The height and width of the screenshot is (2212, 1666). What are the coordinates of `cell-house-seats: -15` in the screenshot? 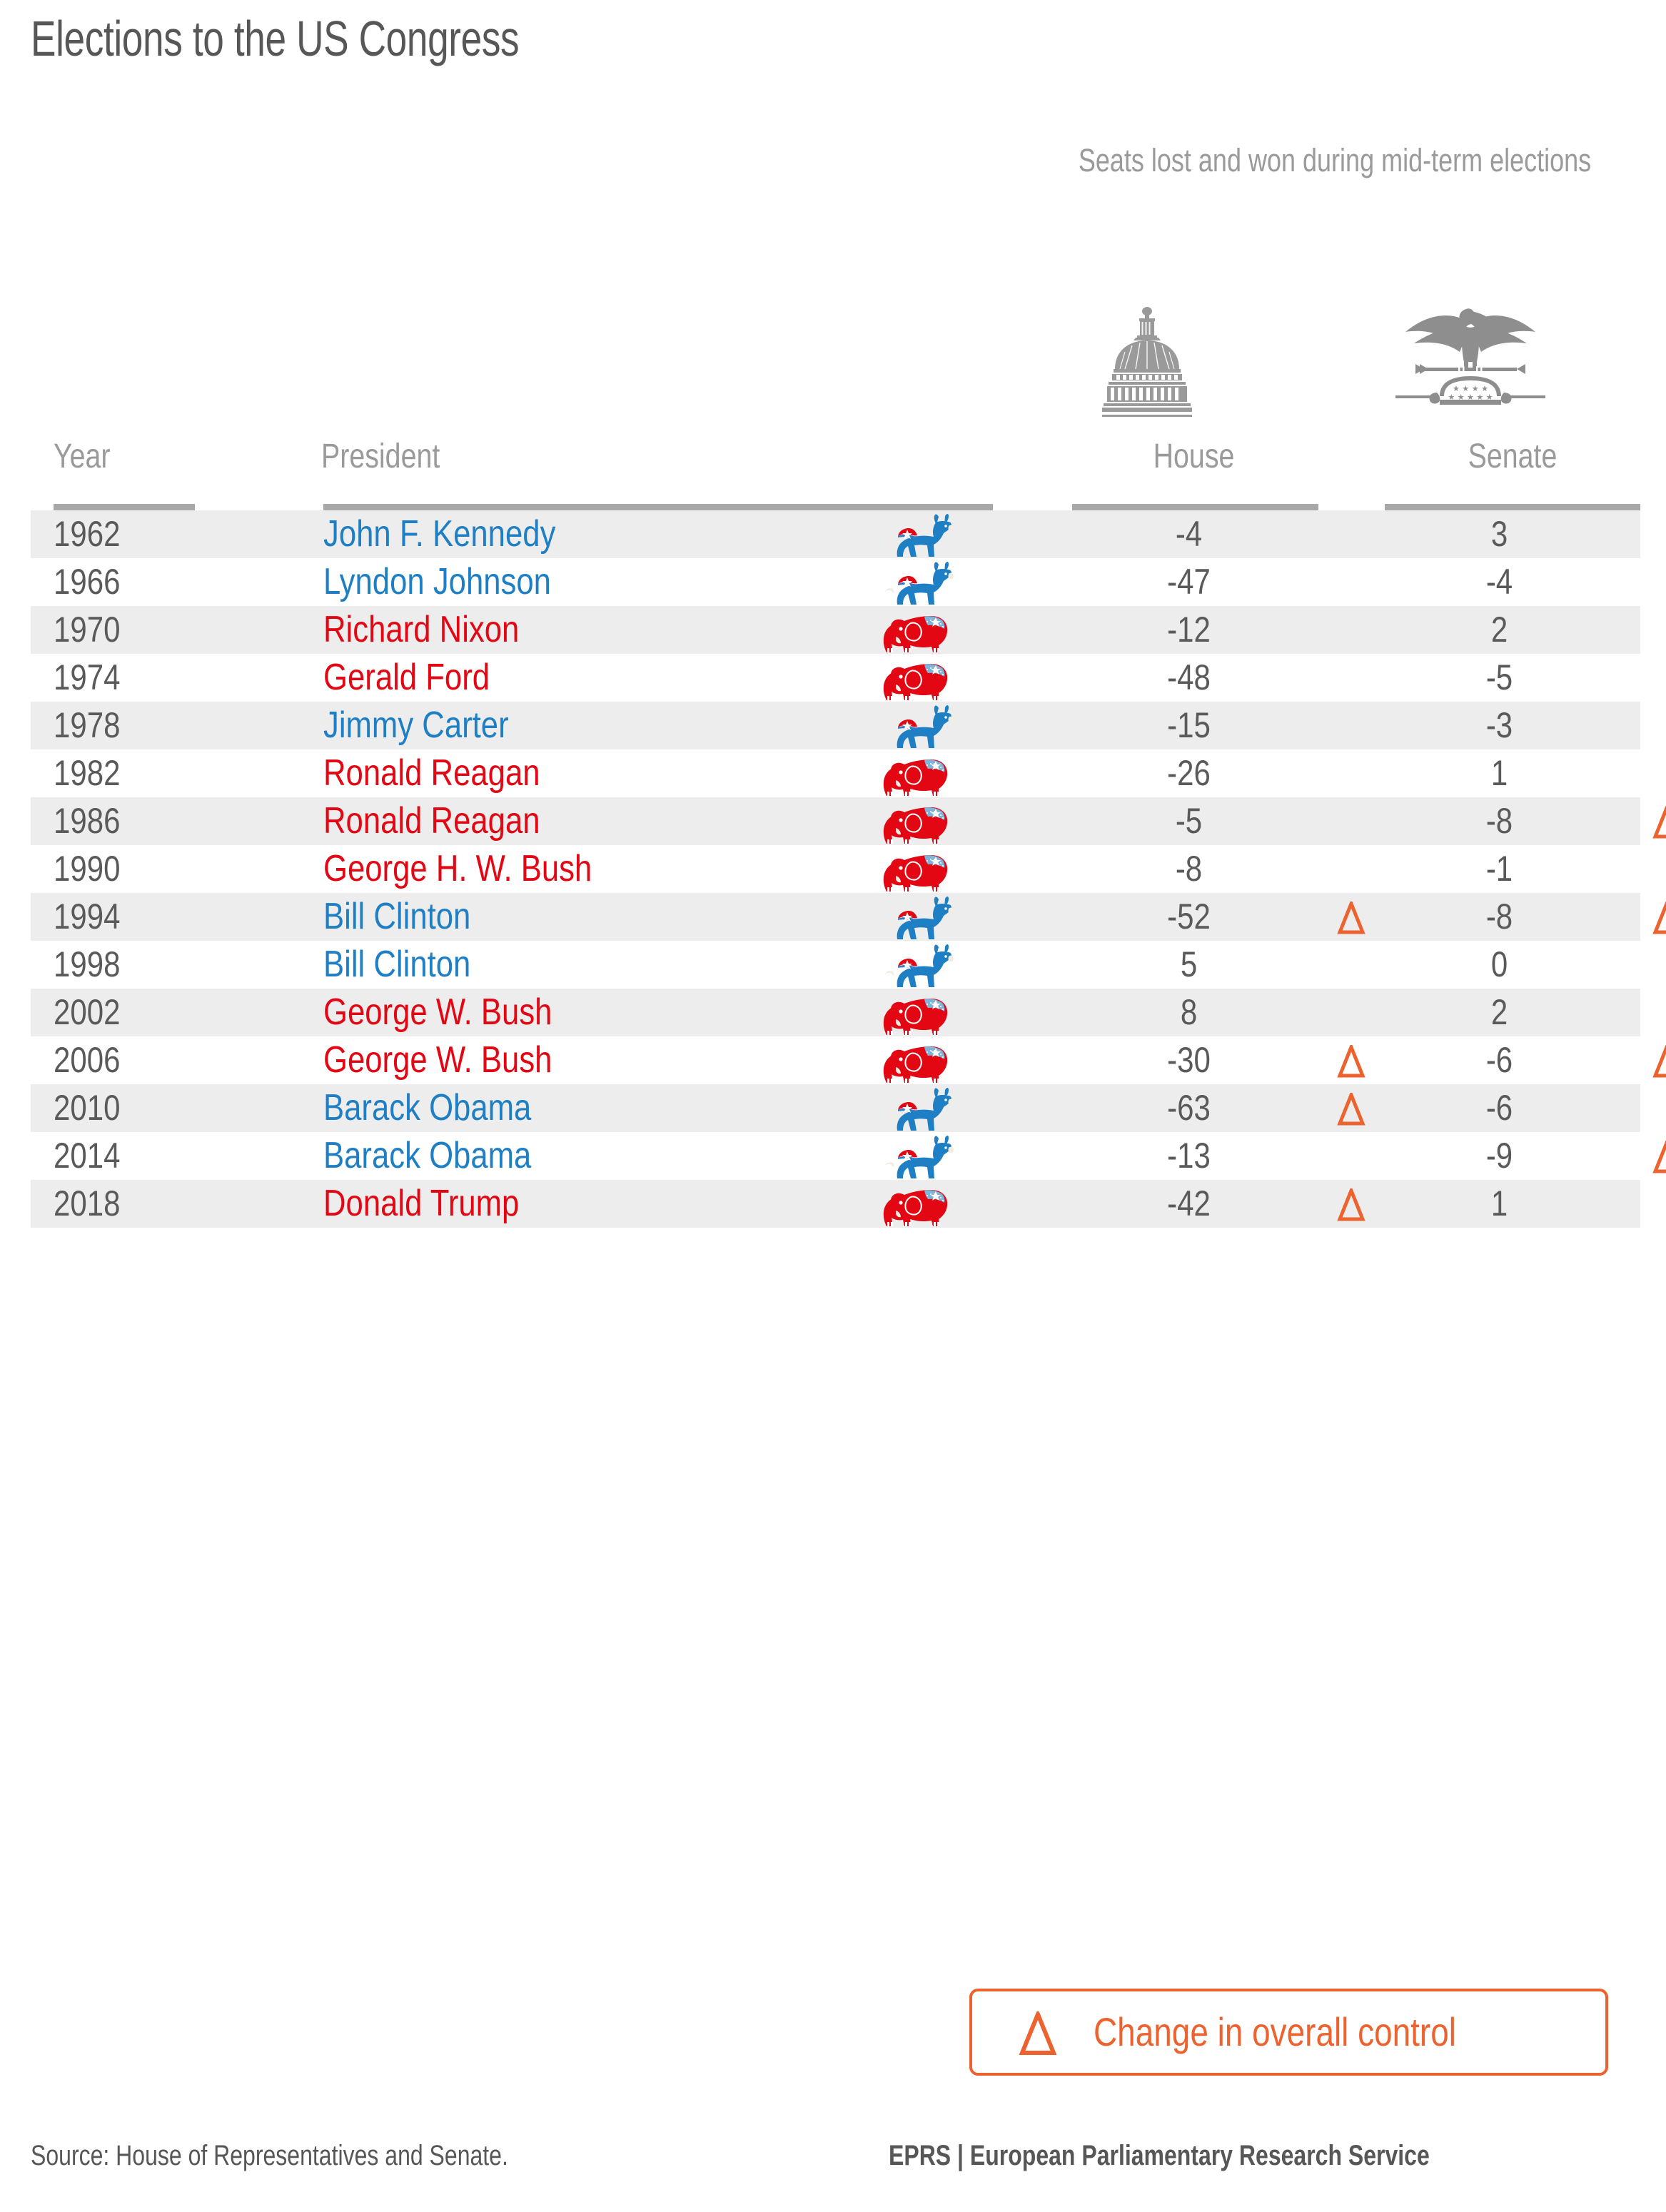 It's located at (1189, 725).